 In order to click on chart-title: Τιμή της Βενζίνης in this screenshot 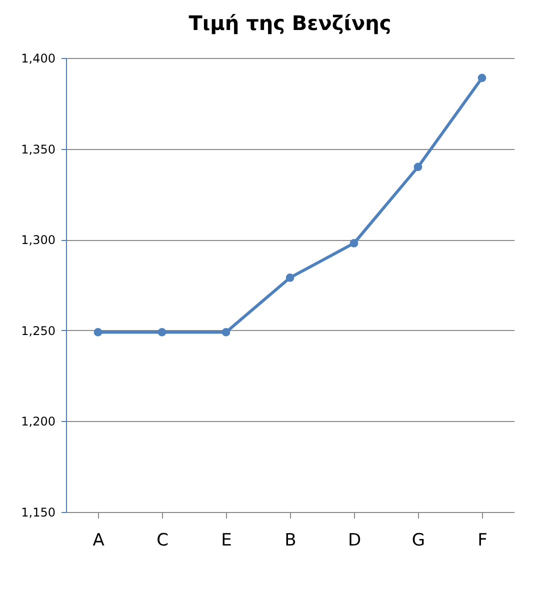, I will do `click(290, 23)`.